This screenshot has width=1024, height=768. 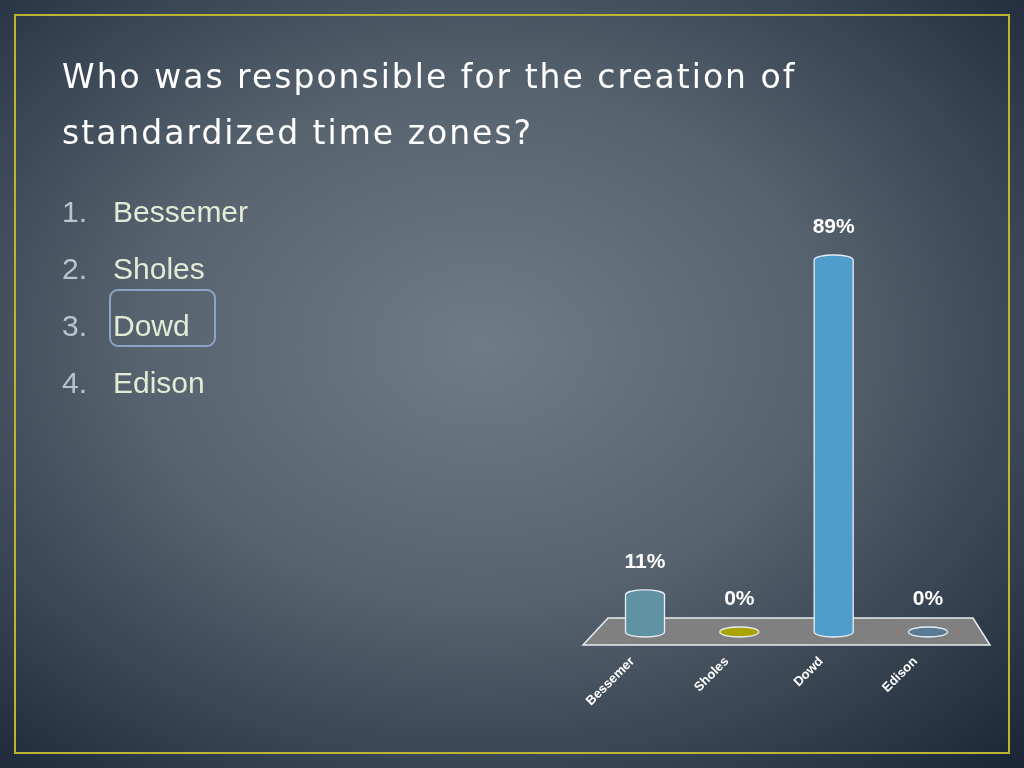 I want to click on text: 2. Sholes, so click(x=133, y=268).